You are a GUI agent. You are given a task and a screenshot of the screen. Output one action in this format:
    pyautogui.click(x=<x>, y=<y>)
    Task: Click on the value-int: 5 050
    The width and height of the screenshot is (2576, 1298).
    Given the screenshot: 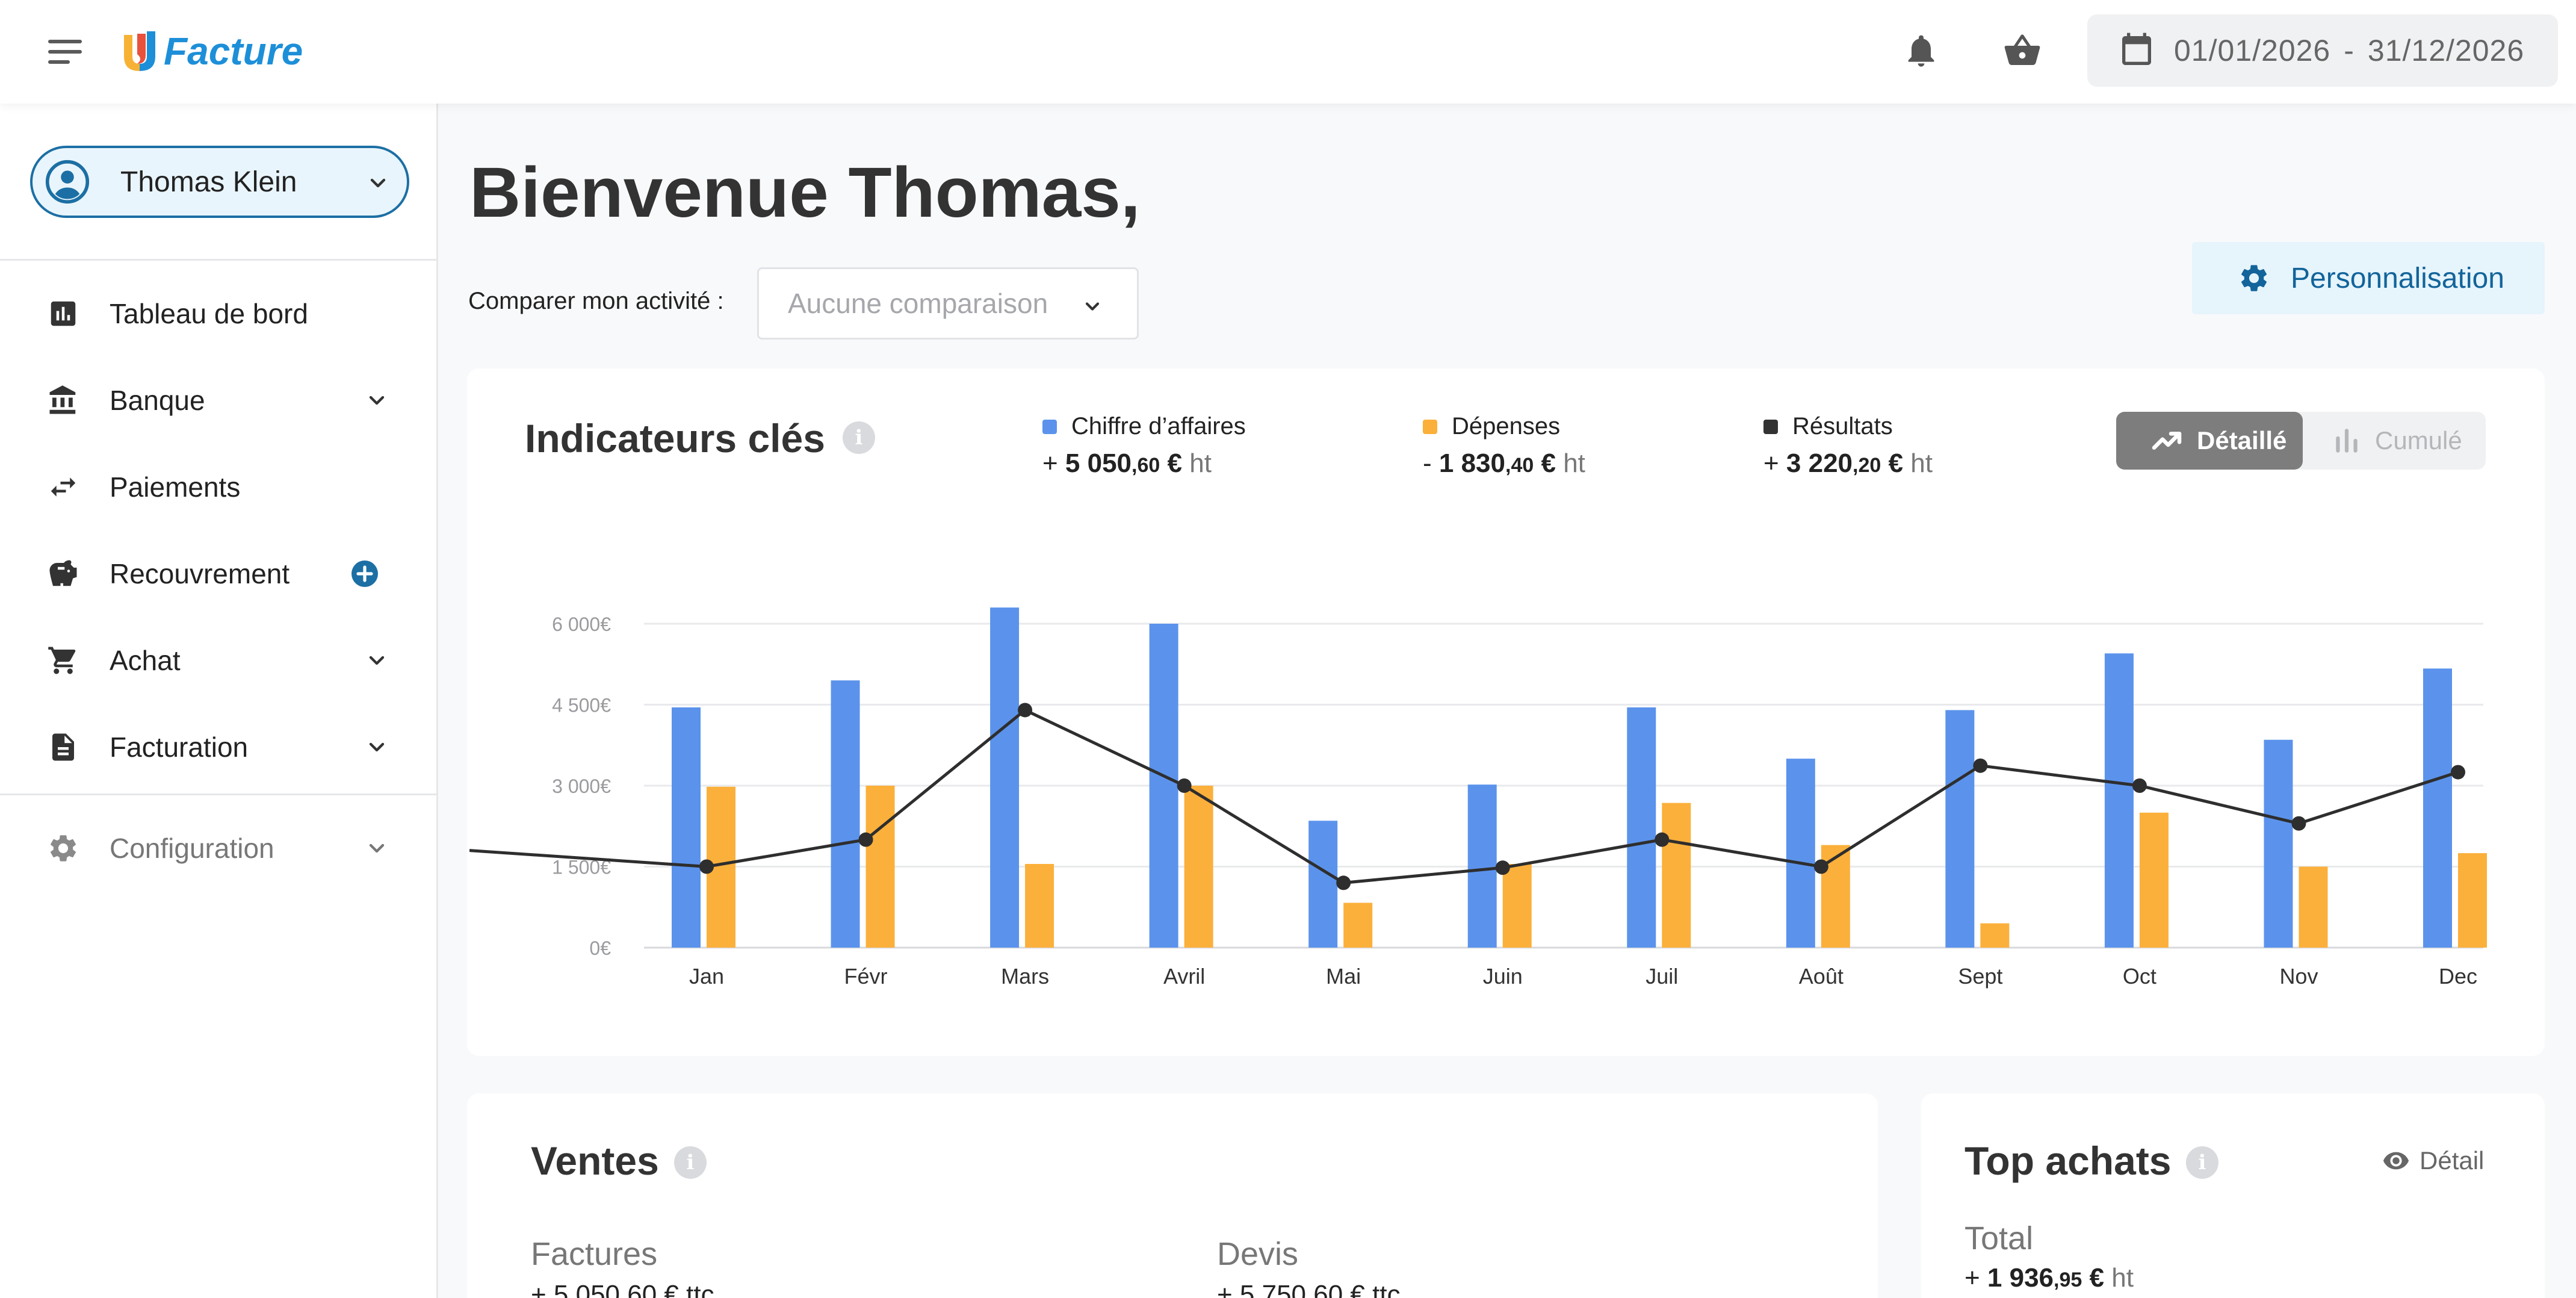 What is the action you would take?
    pyautogui.click(x=1098, y=463)
    